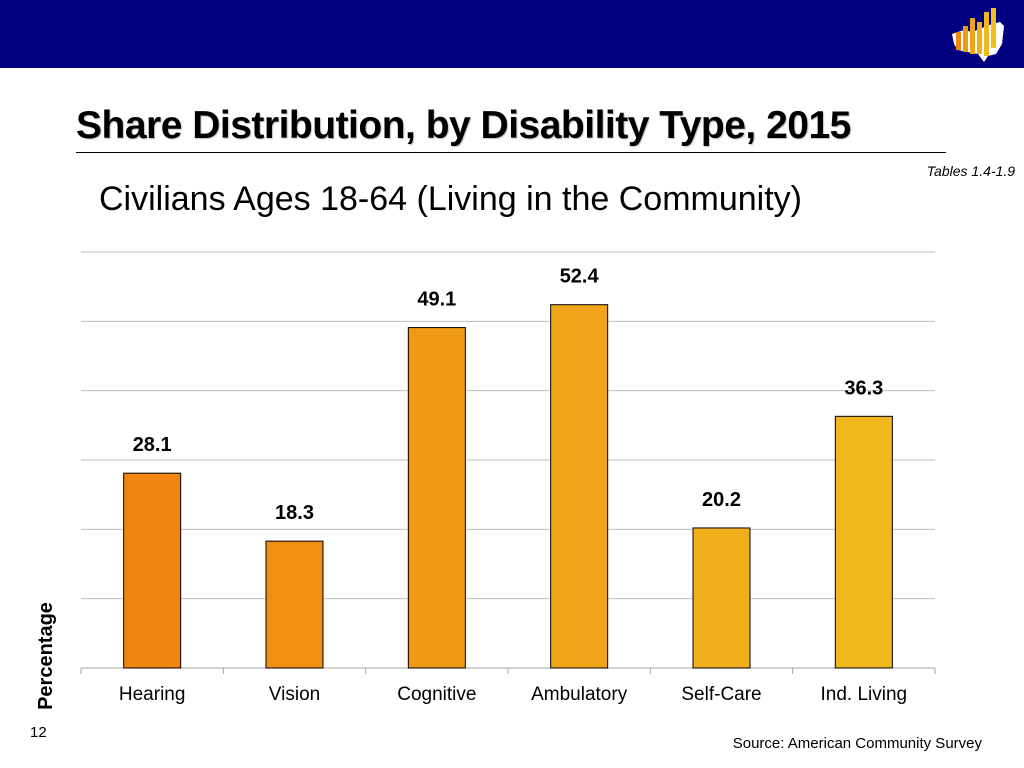 The width and height of the screenshot is (1024, 768). Describe the element at coordinates (152, 445) in the screenshot. I see `bar-value-label: 28.1` at that location.